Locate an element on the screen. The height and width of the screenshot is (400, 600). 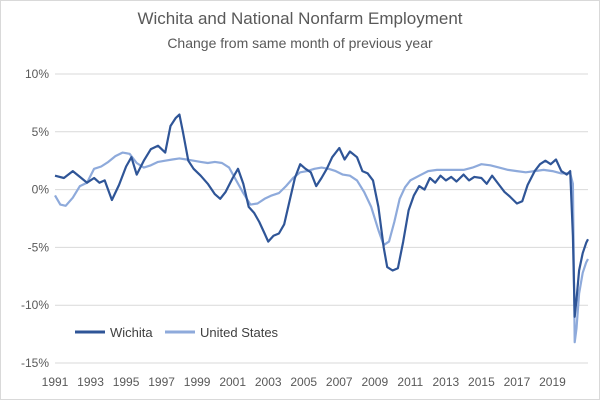
x-tick-label: 2009 is located at coordinates (374, 382).